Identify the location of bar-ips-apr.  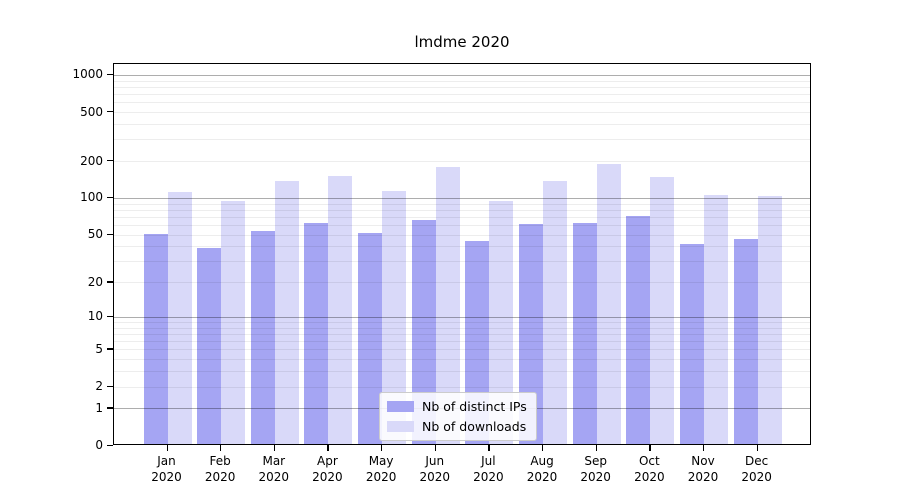
(316, 333).